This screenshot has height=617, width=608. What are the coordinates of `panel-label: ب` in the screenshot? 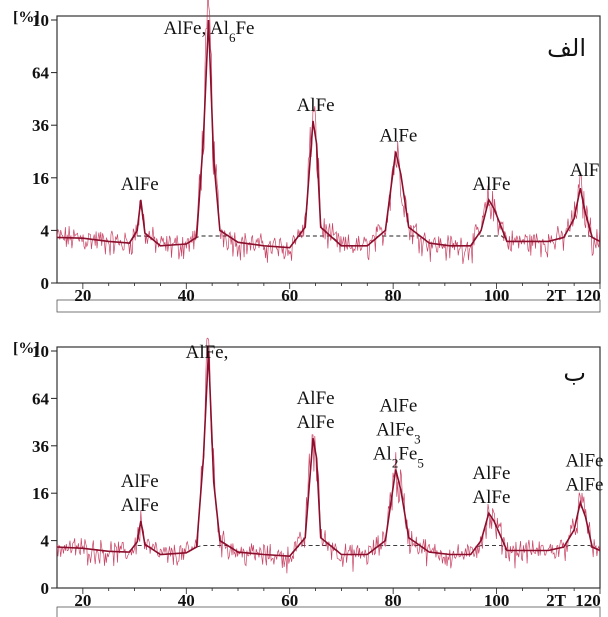 It's located at (574, 373).